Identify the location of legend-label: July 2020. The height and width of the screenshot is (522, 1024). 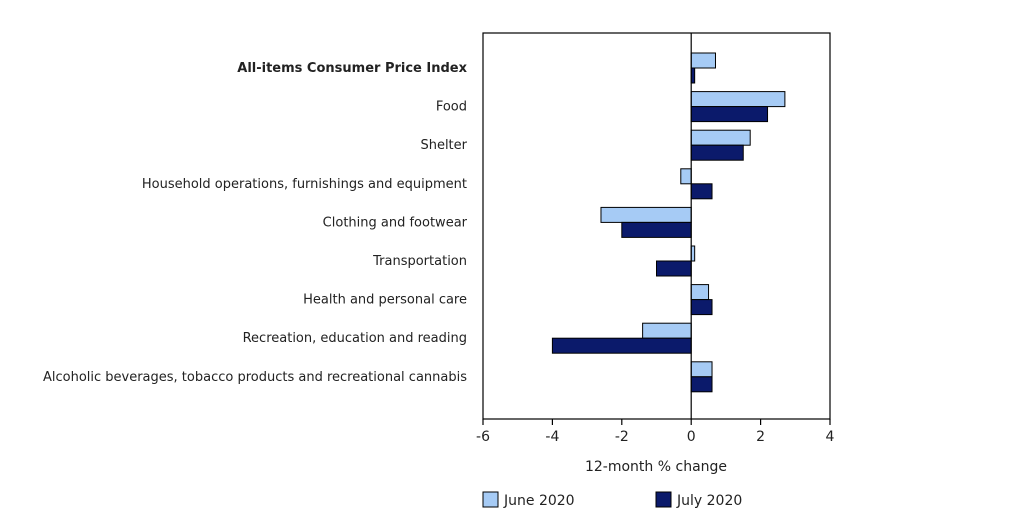
(709, 501).